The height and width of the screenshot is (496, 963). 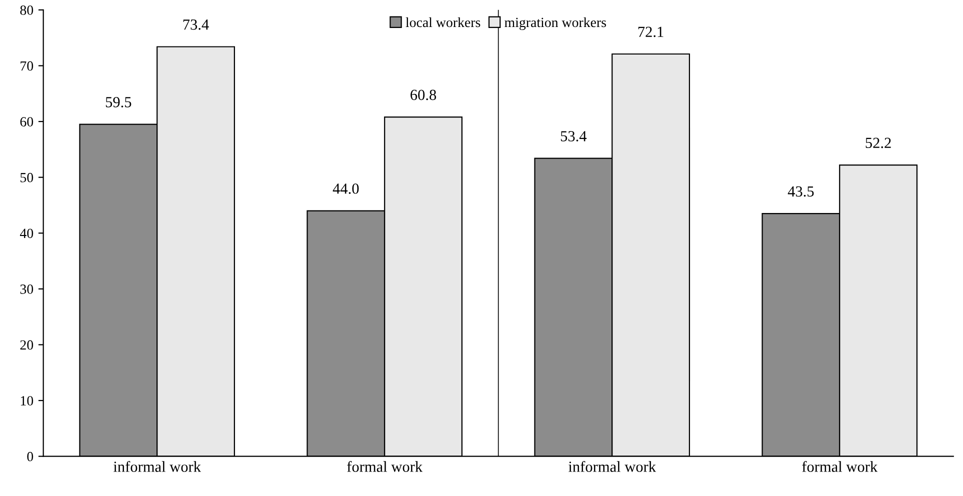 What do you see at coordinates (27, 177) in the screenshot?
I see `y-tick-label: 50` at bounding box center [27, 177].